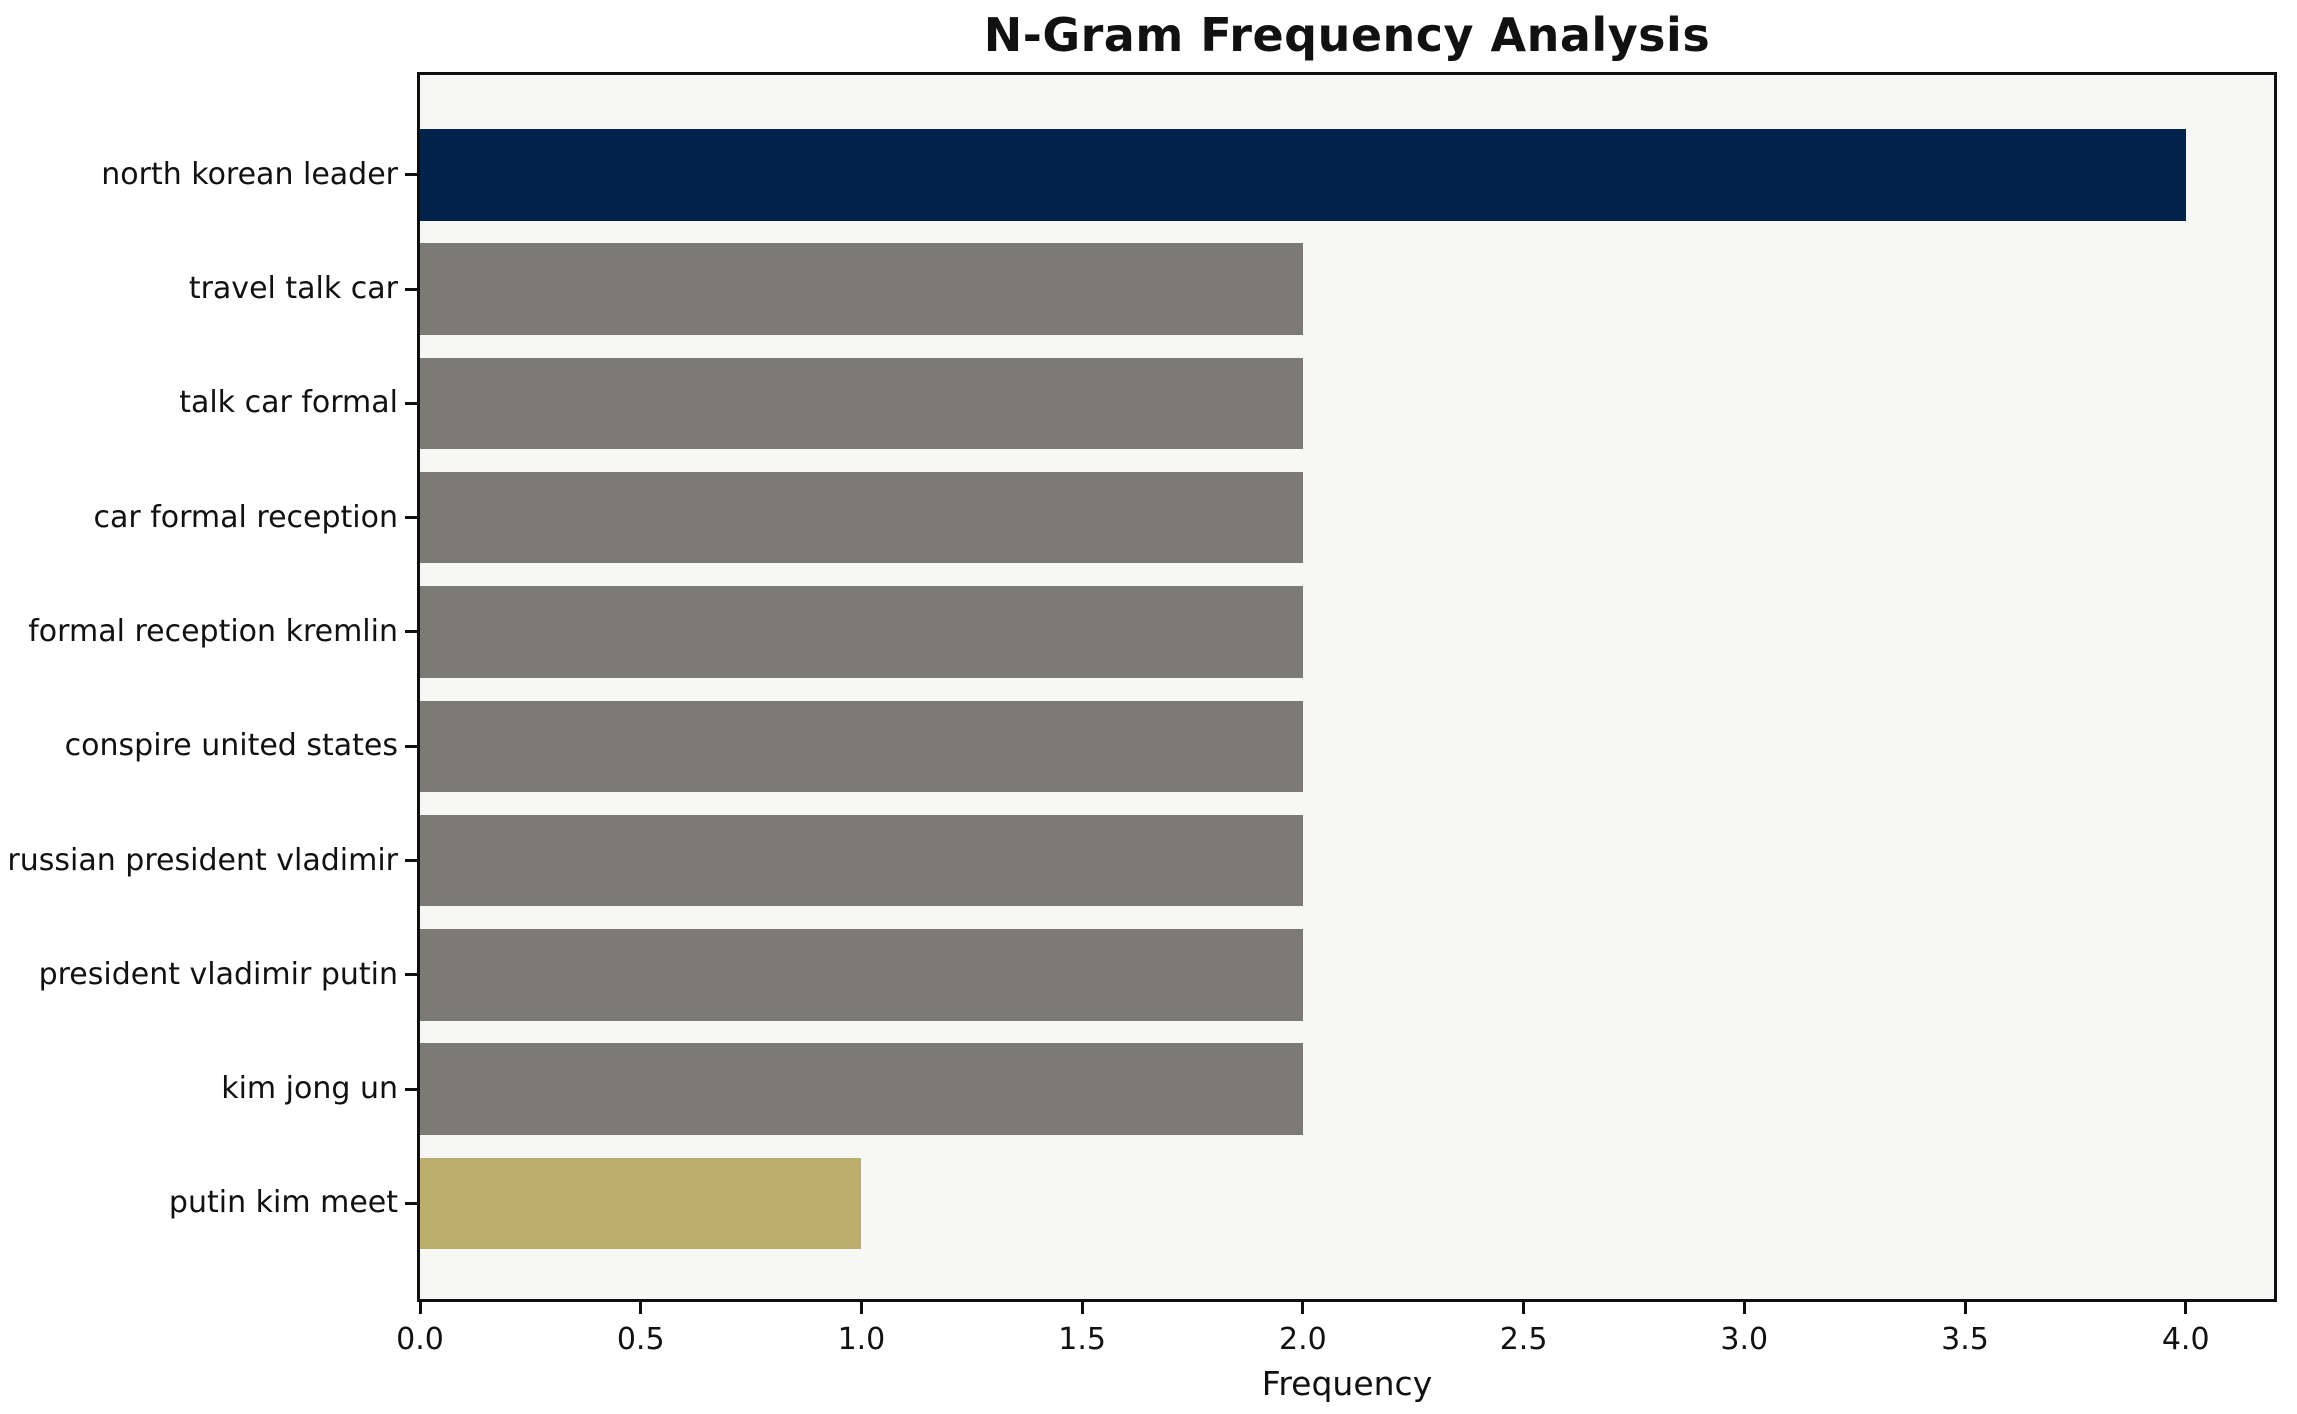 The width and height of the screenshot is (2297, 1414). Describe the element at coordinates (861, 289) in the screenshot. I see `bar-travel-talk-car` at that location.